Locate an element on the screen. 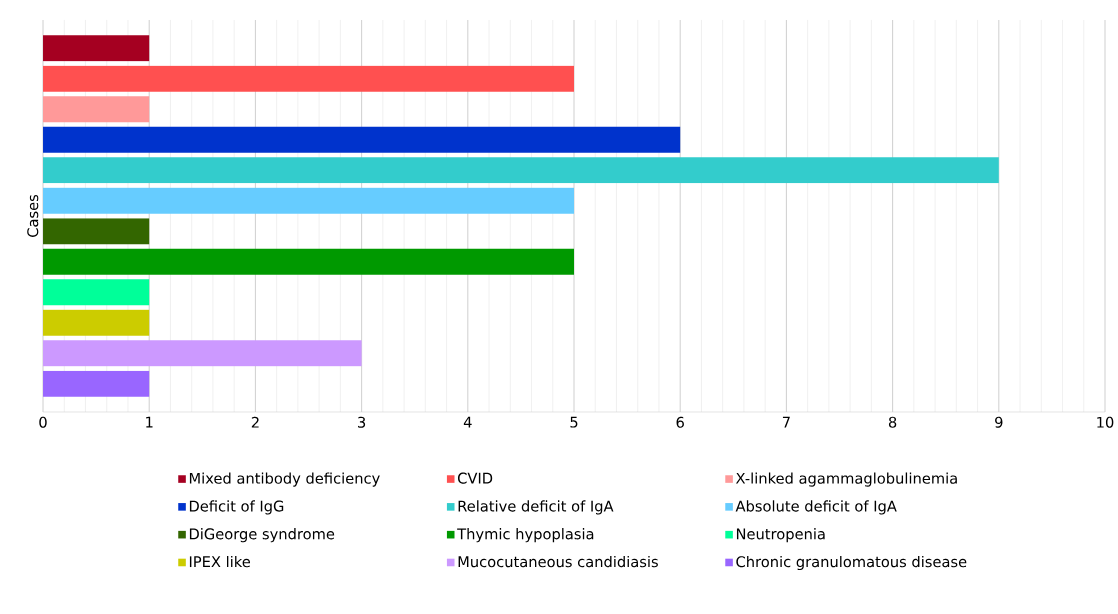  x-tick-label: 1 is located at coordinates (149, 422).